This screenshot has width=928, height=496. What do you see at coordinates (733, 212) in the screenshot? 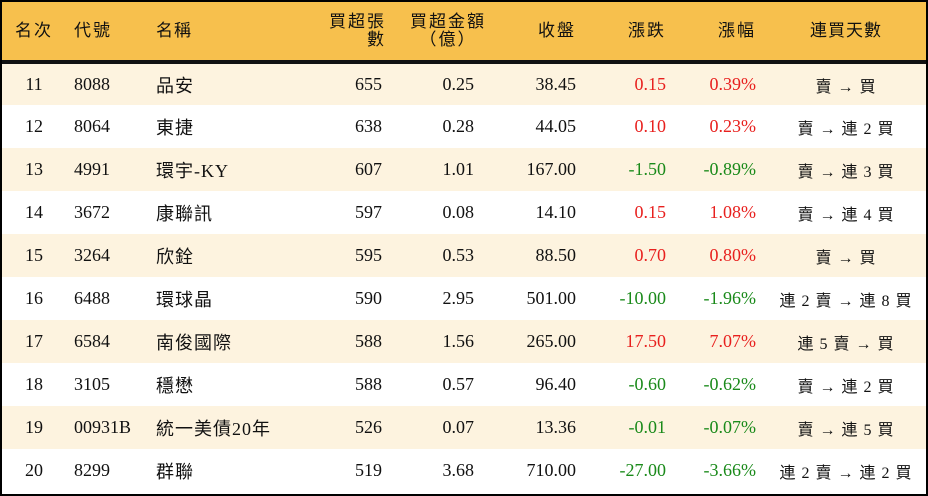
I see `cell-change-pct: 1.08%` at bounding box center [733, 212].